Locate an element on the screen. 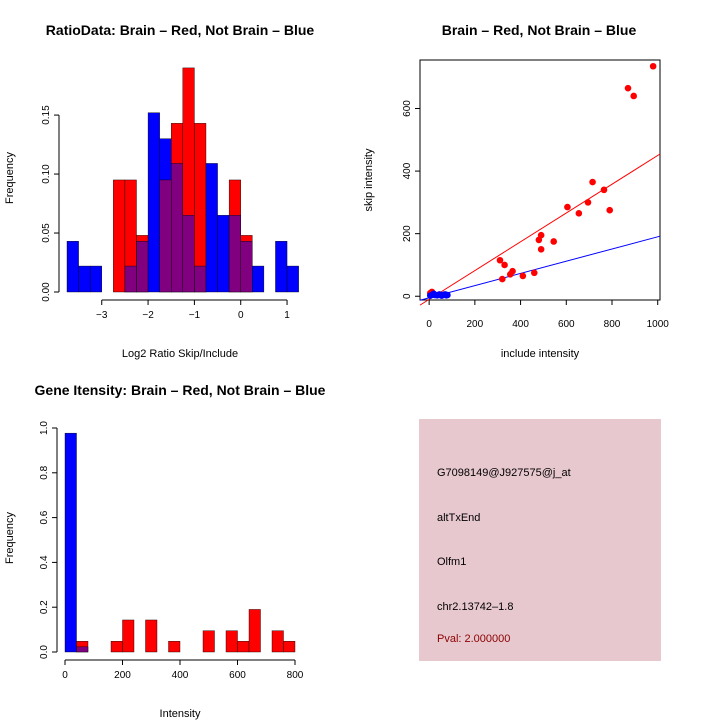  info-panel-background is located at coordinates (540, 540).